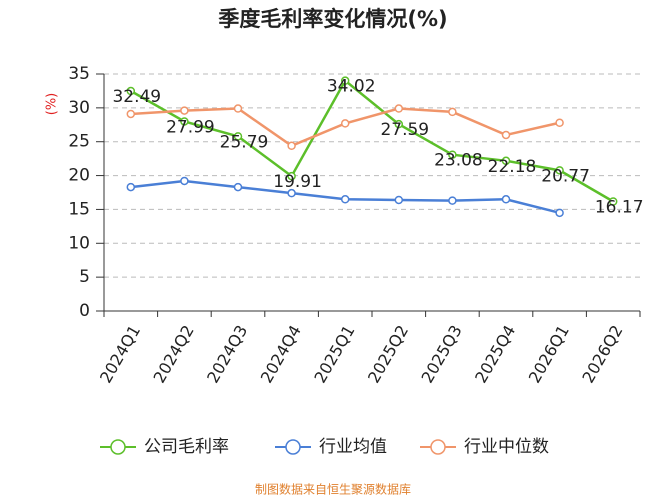 Image resolution: width=667 pixels, height=500 pixels. I want to click on data-label: 22.18, so click(512, 167).